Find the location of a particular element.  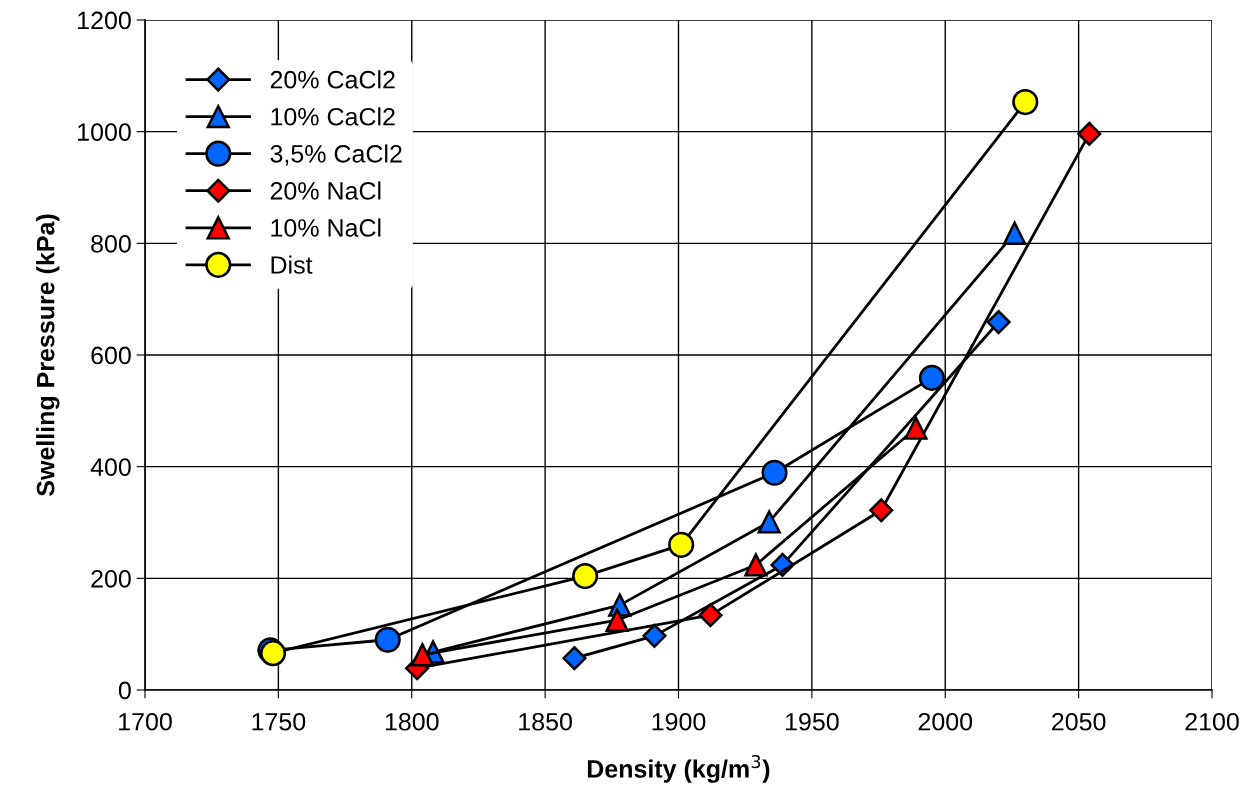

x-tick-label: 1950 is located at coordinates (812, 721).